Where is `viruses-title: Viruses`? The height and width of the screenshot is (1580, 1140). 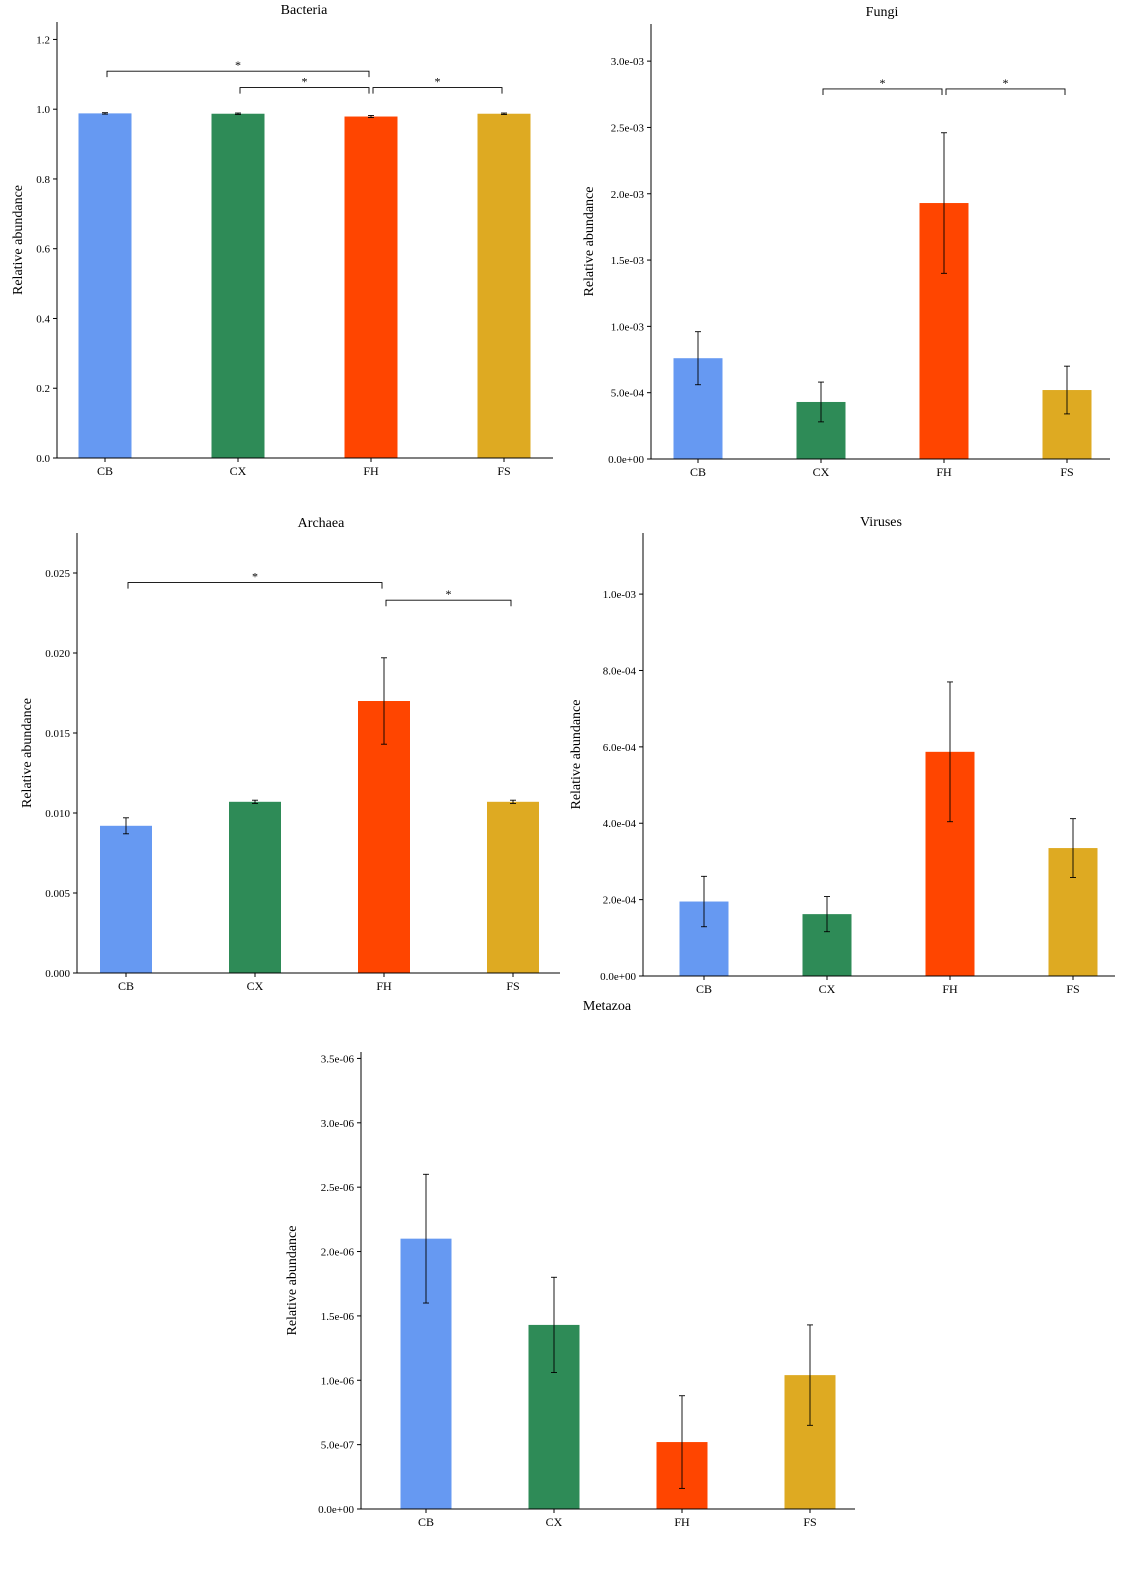
viruses-title: Viruses is located at coordinates (881, 522).